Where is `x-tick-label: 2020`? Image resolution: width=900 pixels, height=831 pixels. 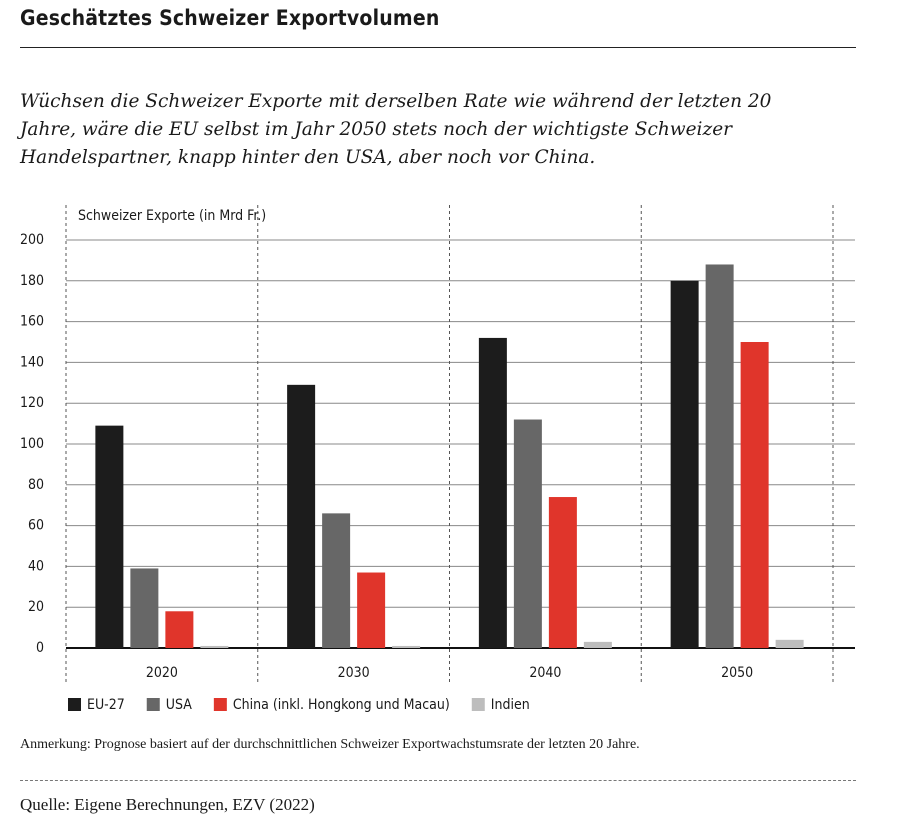
x-tick-label: 2020 is located at coordinates (162, 673).